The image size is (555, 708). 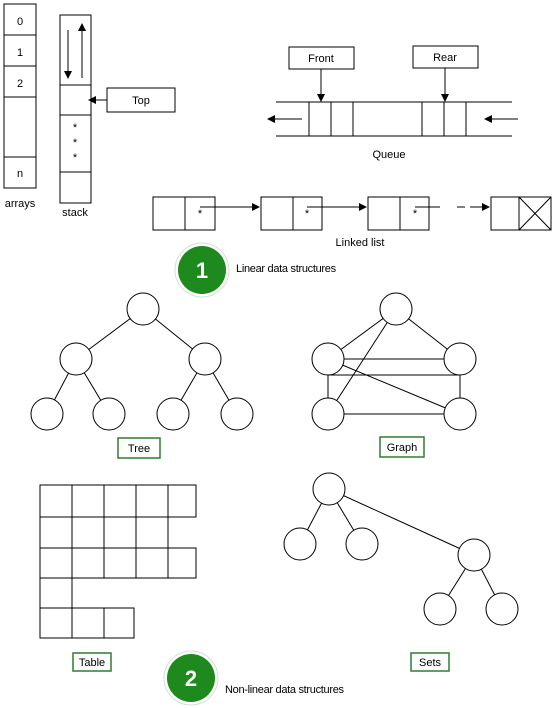 I want to click on table-structure: Table, so click(x=118, y=578).